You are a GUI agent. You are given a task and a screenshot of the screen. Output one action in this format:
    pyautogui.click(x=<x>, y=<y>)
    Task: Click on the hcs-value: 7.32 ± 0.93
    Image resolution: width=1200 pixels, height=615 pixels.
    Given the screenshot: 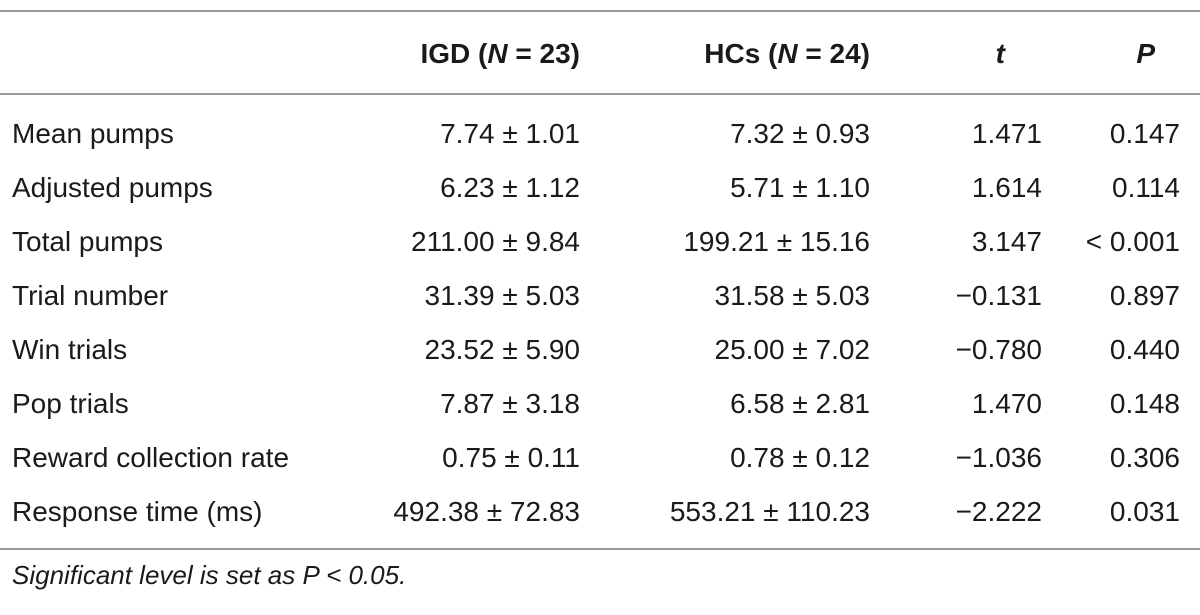 What is the action you would take?
    pyautogui.click(x=800, y=133)
    